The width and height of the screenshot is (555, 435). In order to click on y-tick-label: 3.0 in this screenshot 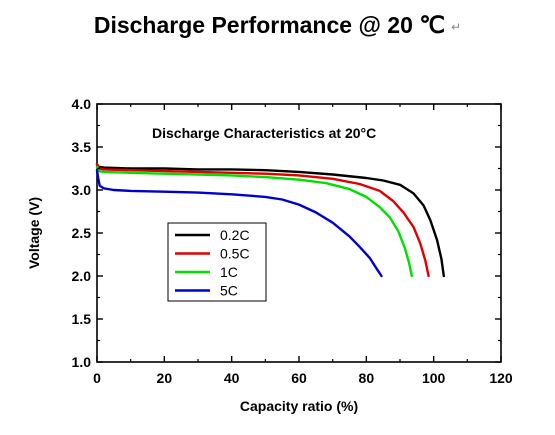, I will do `click(82, 190)`.